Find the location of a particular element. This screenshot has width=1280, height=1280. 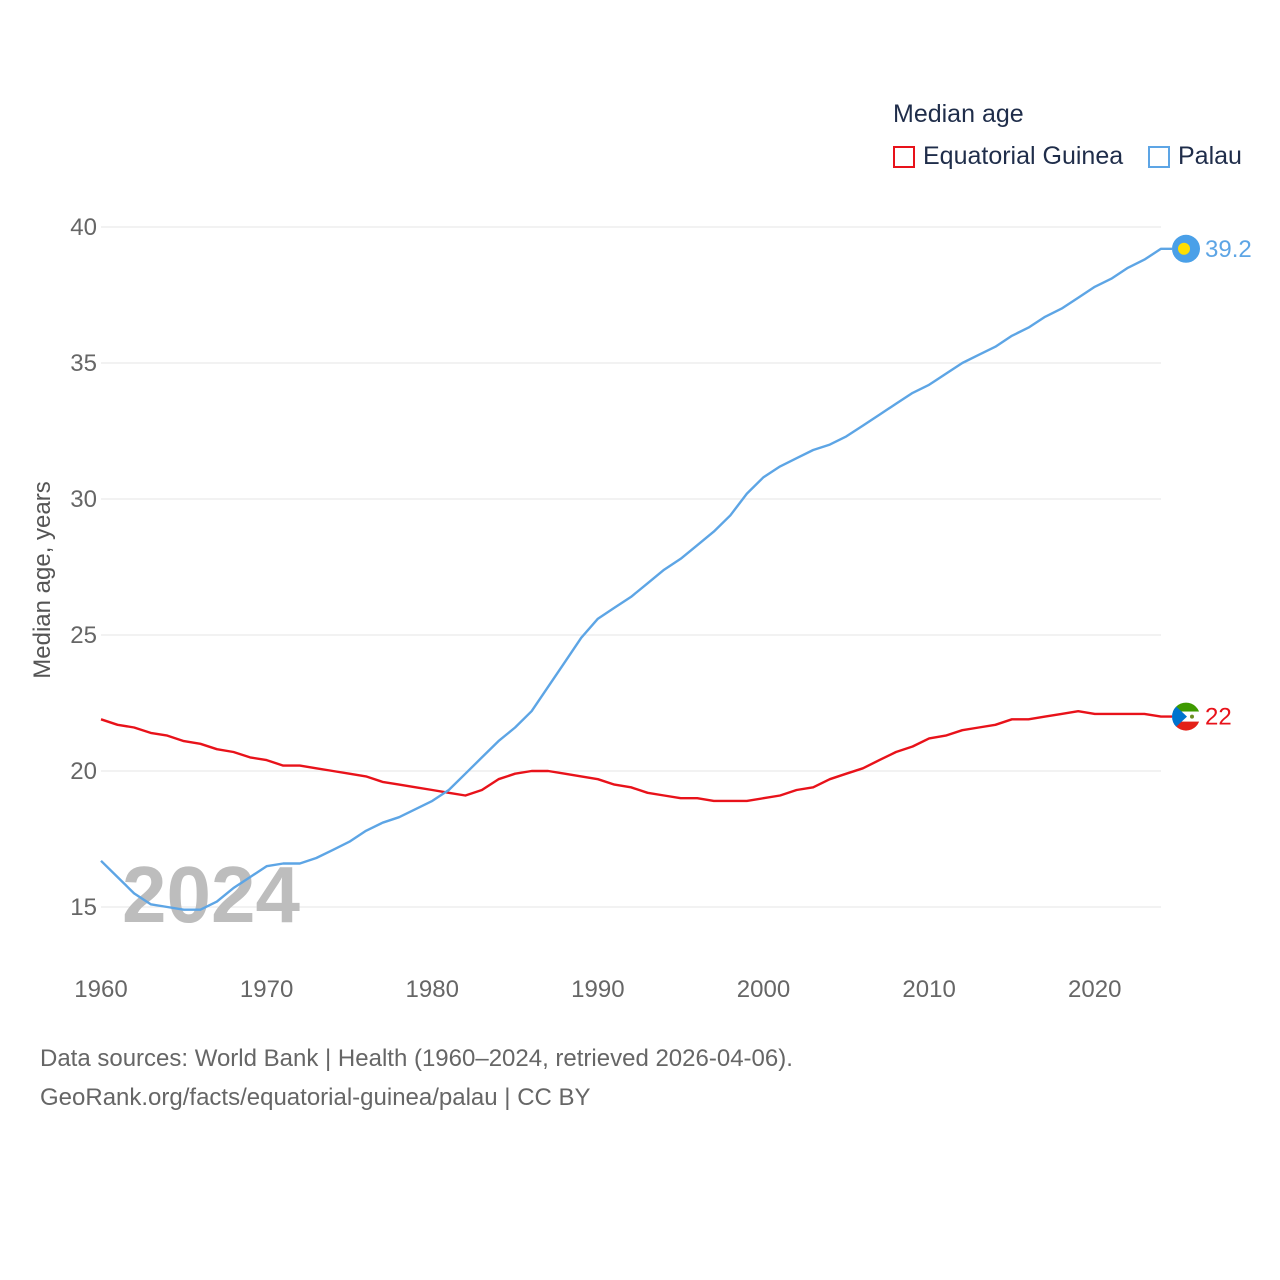

legend-item-palau: Palau is located at coordinates (1195, 156).